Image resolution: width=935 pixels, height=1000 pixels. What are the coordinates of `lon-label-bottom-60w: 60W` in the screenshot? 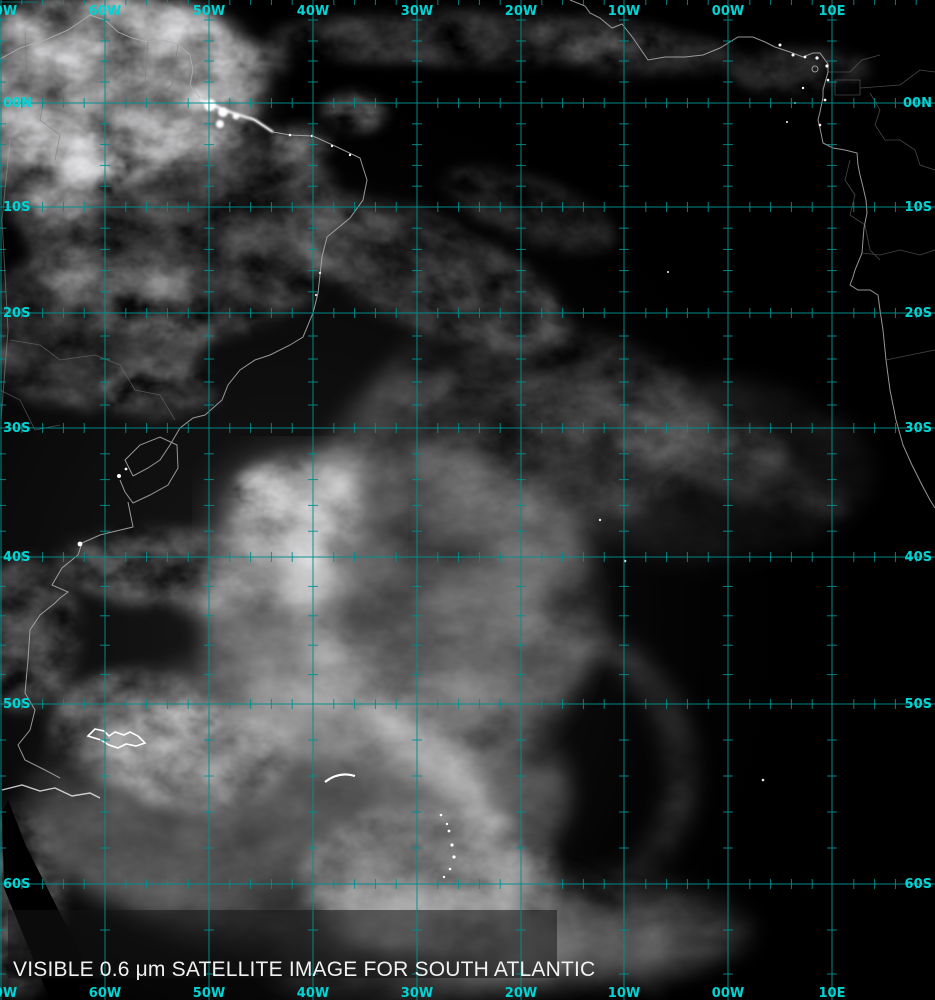 It's located at (105, 993).